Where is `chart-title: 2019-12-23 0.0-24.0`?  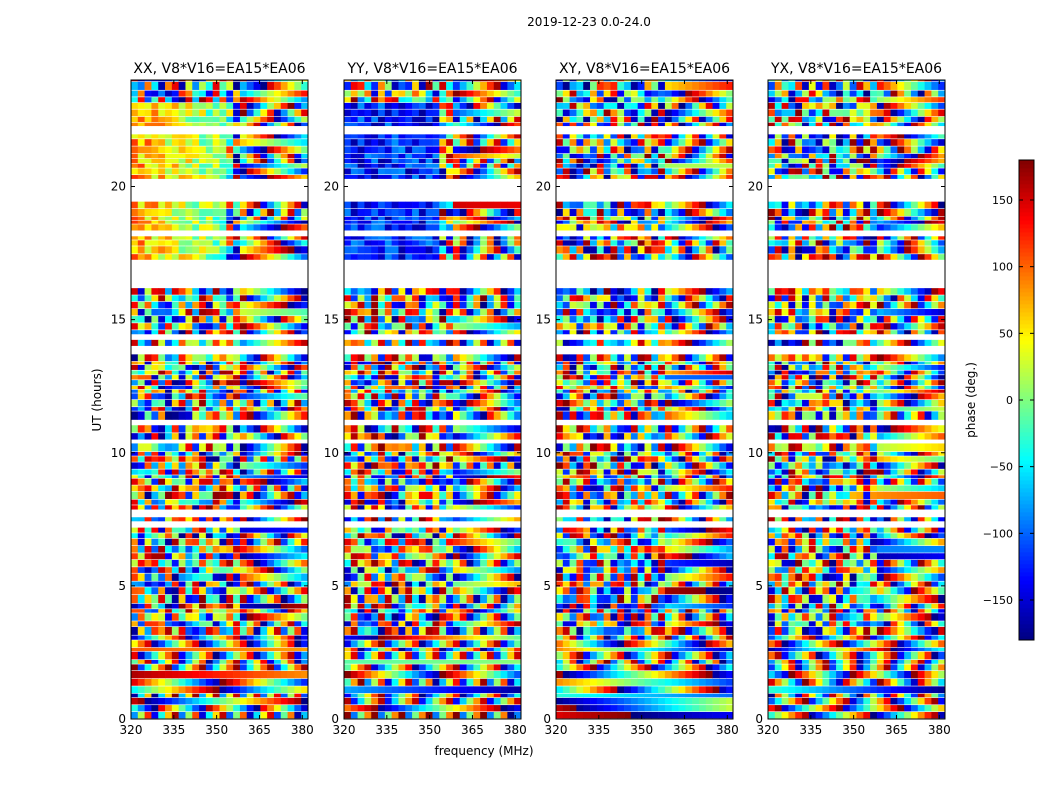 chart-title: 2019-12-23 0.0-24.0 is located at coordinates (589, 22).